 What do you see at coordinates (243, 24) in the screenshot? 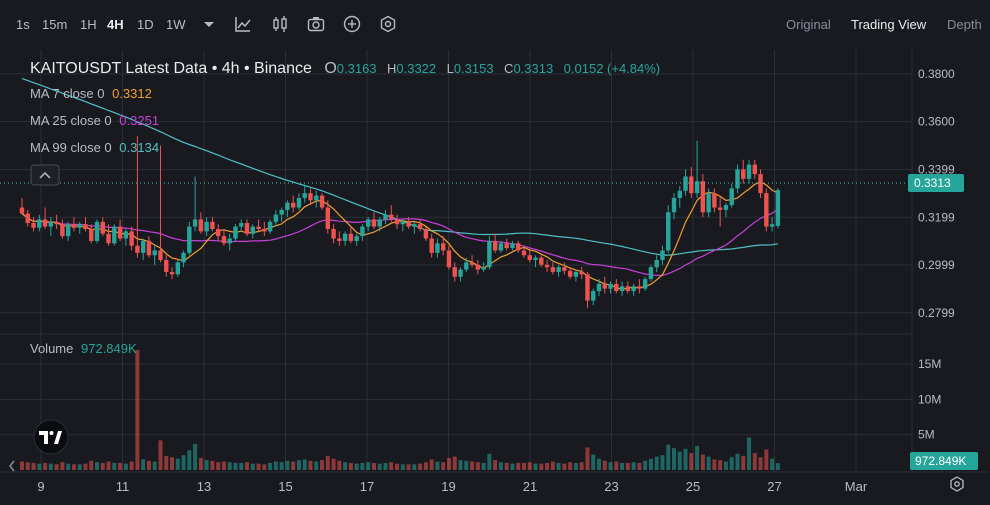
I see `indicators-icon` at bounding box center [243, 24].